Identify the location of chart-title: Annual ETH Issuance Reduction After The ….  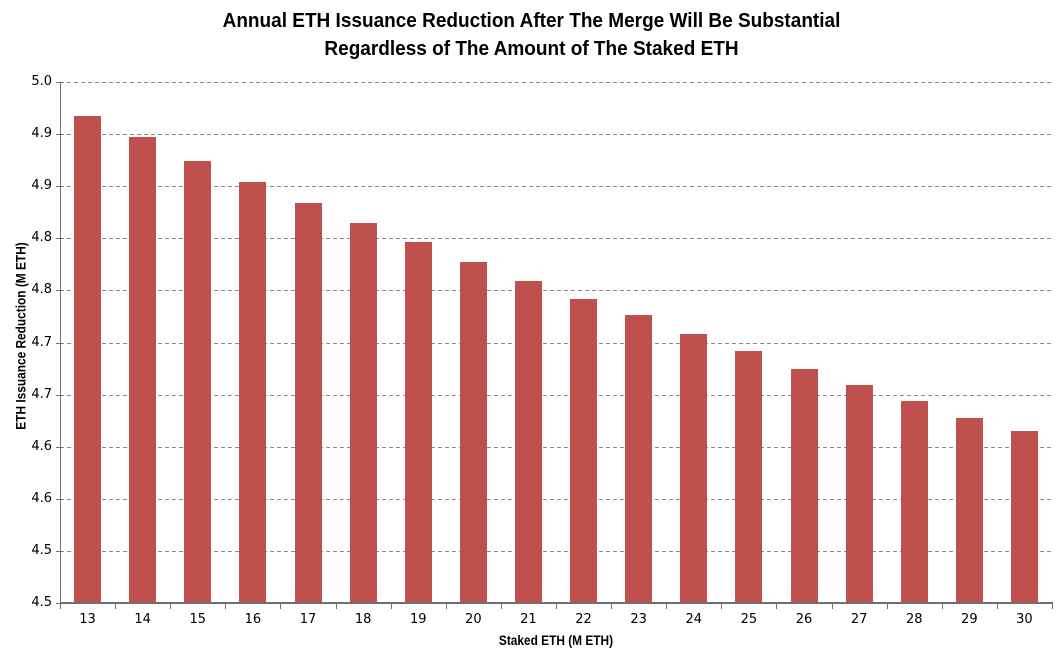
(531, 35).